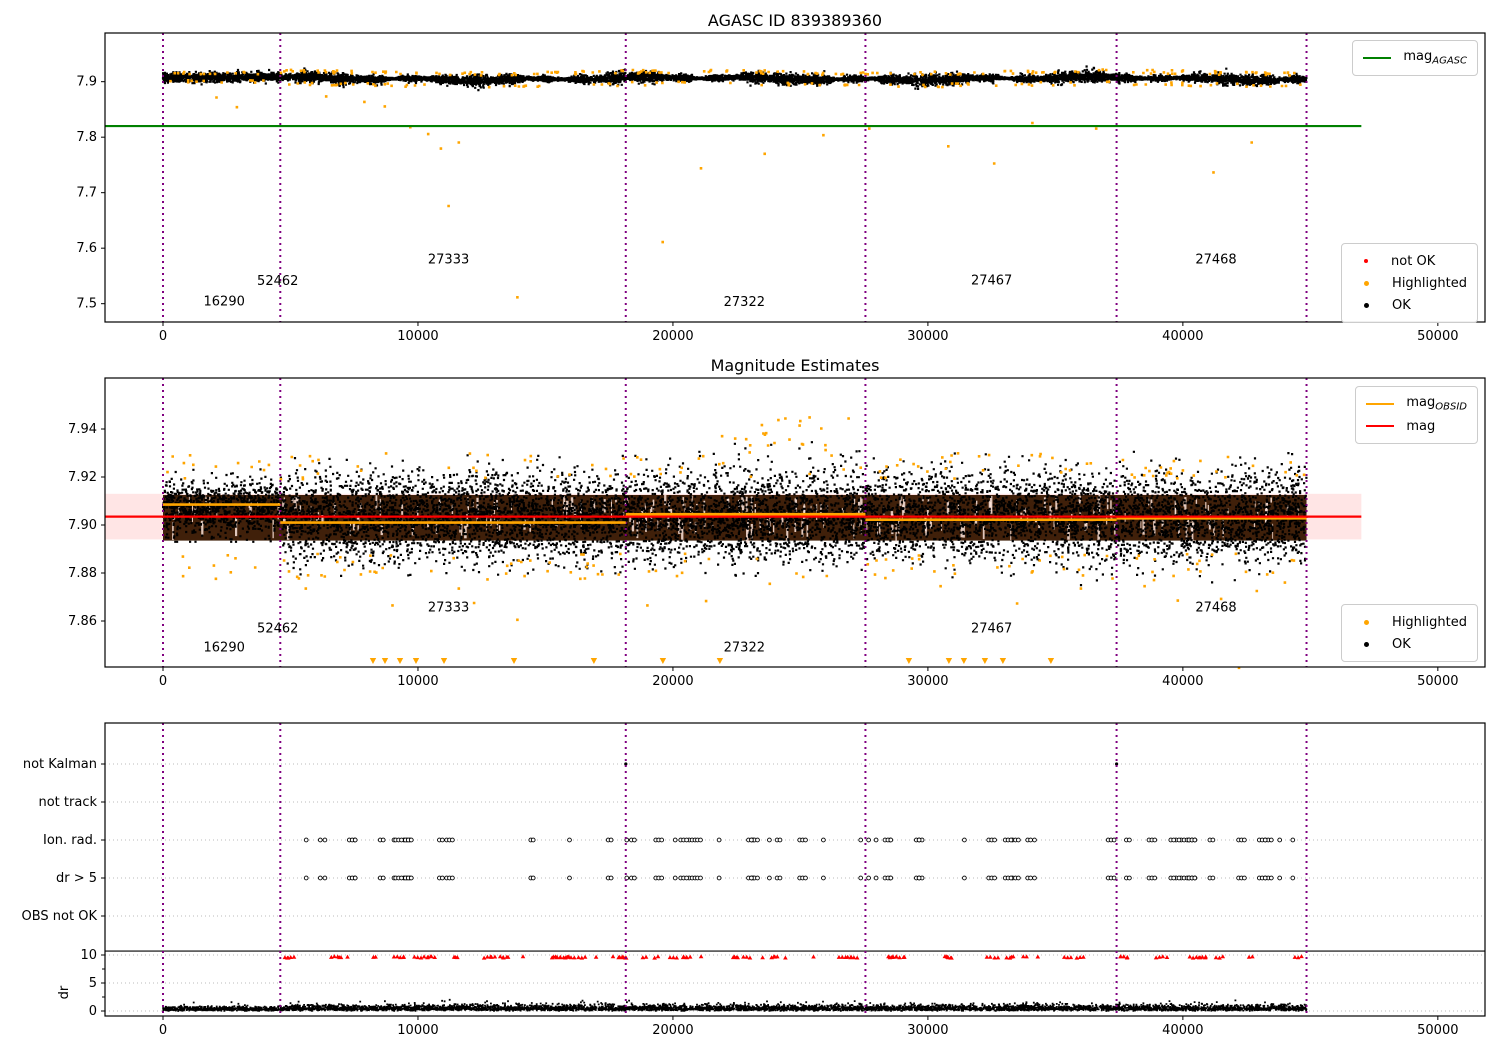  Describe the element at coordinates (448, 607) in the screenshot. I see `obsid-annotation: 27333` at that location.